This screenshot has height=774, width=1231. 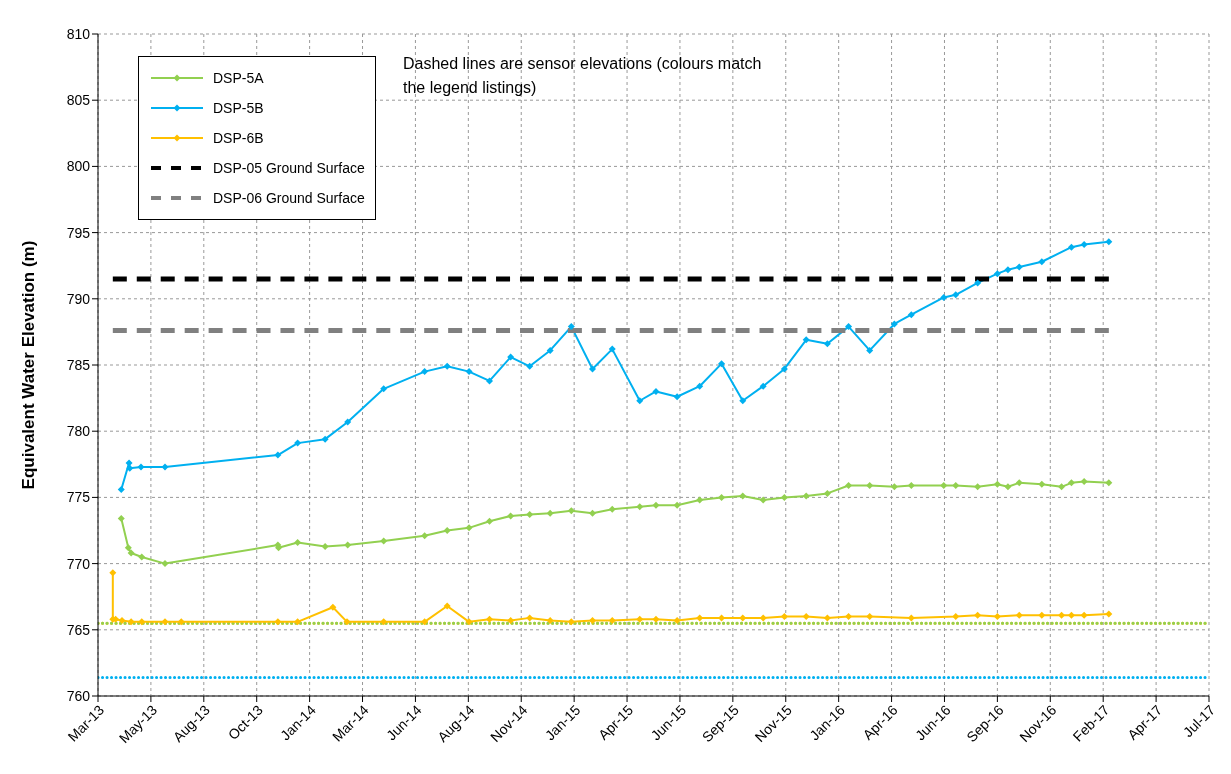 I want to click on y-tick-label: 775, so click(x=78, y=497).